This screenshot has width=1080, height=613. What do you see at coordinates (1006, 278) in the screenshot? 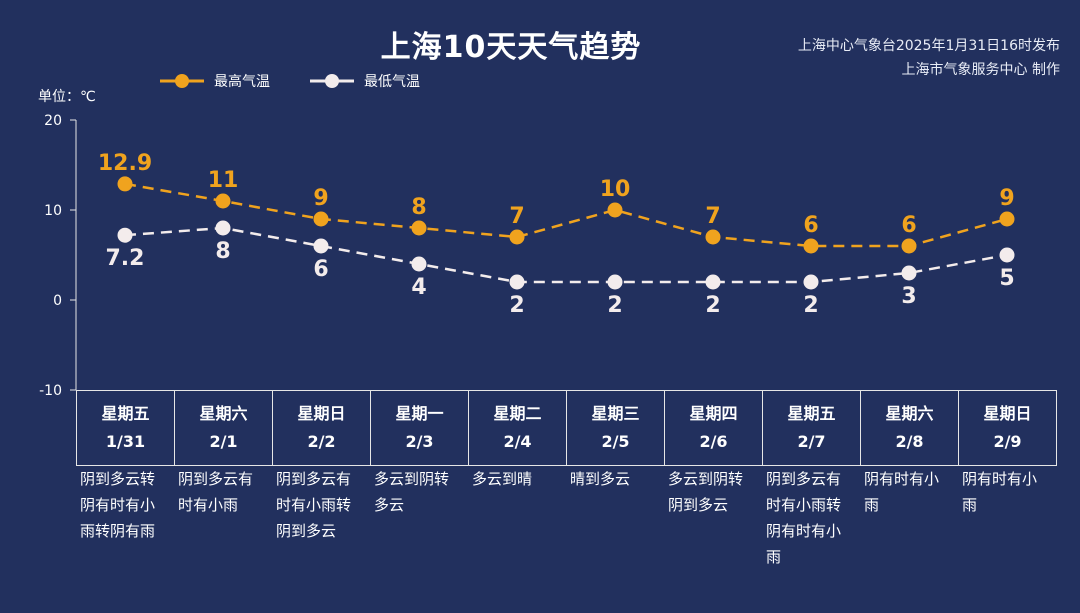
I see `low-temp-label: 5` at bounding box center [1006, 278].